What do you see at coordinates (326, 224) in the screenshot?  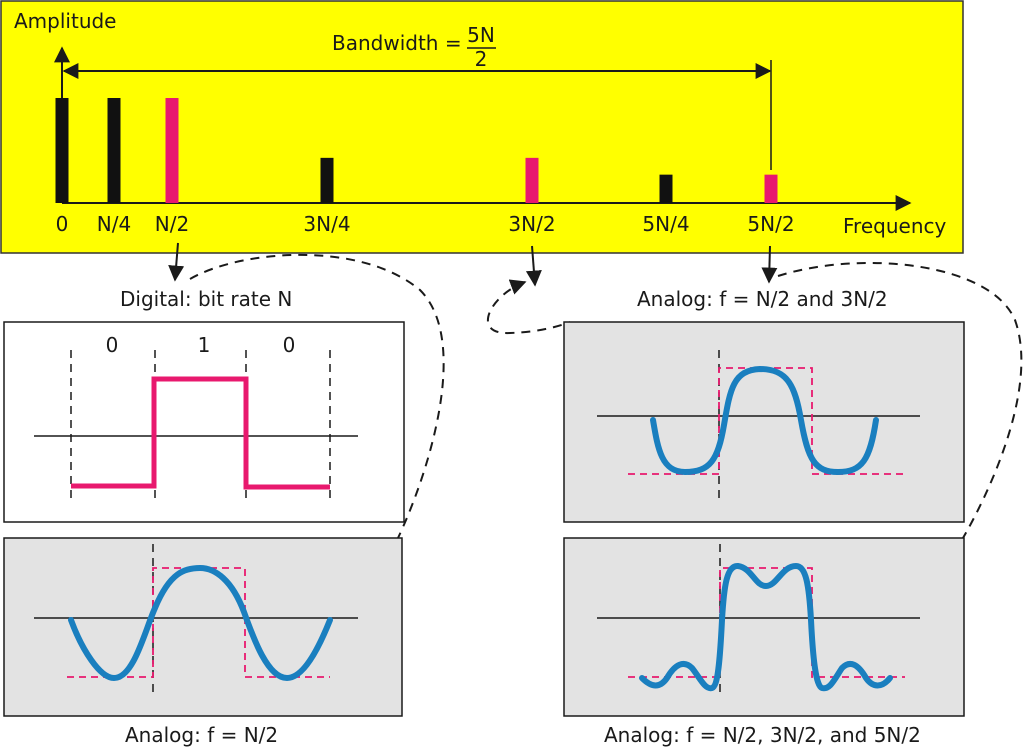 I see `frequency-tick-label-3: 3N/4` at bounding box center [326, 224].